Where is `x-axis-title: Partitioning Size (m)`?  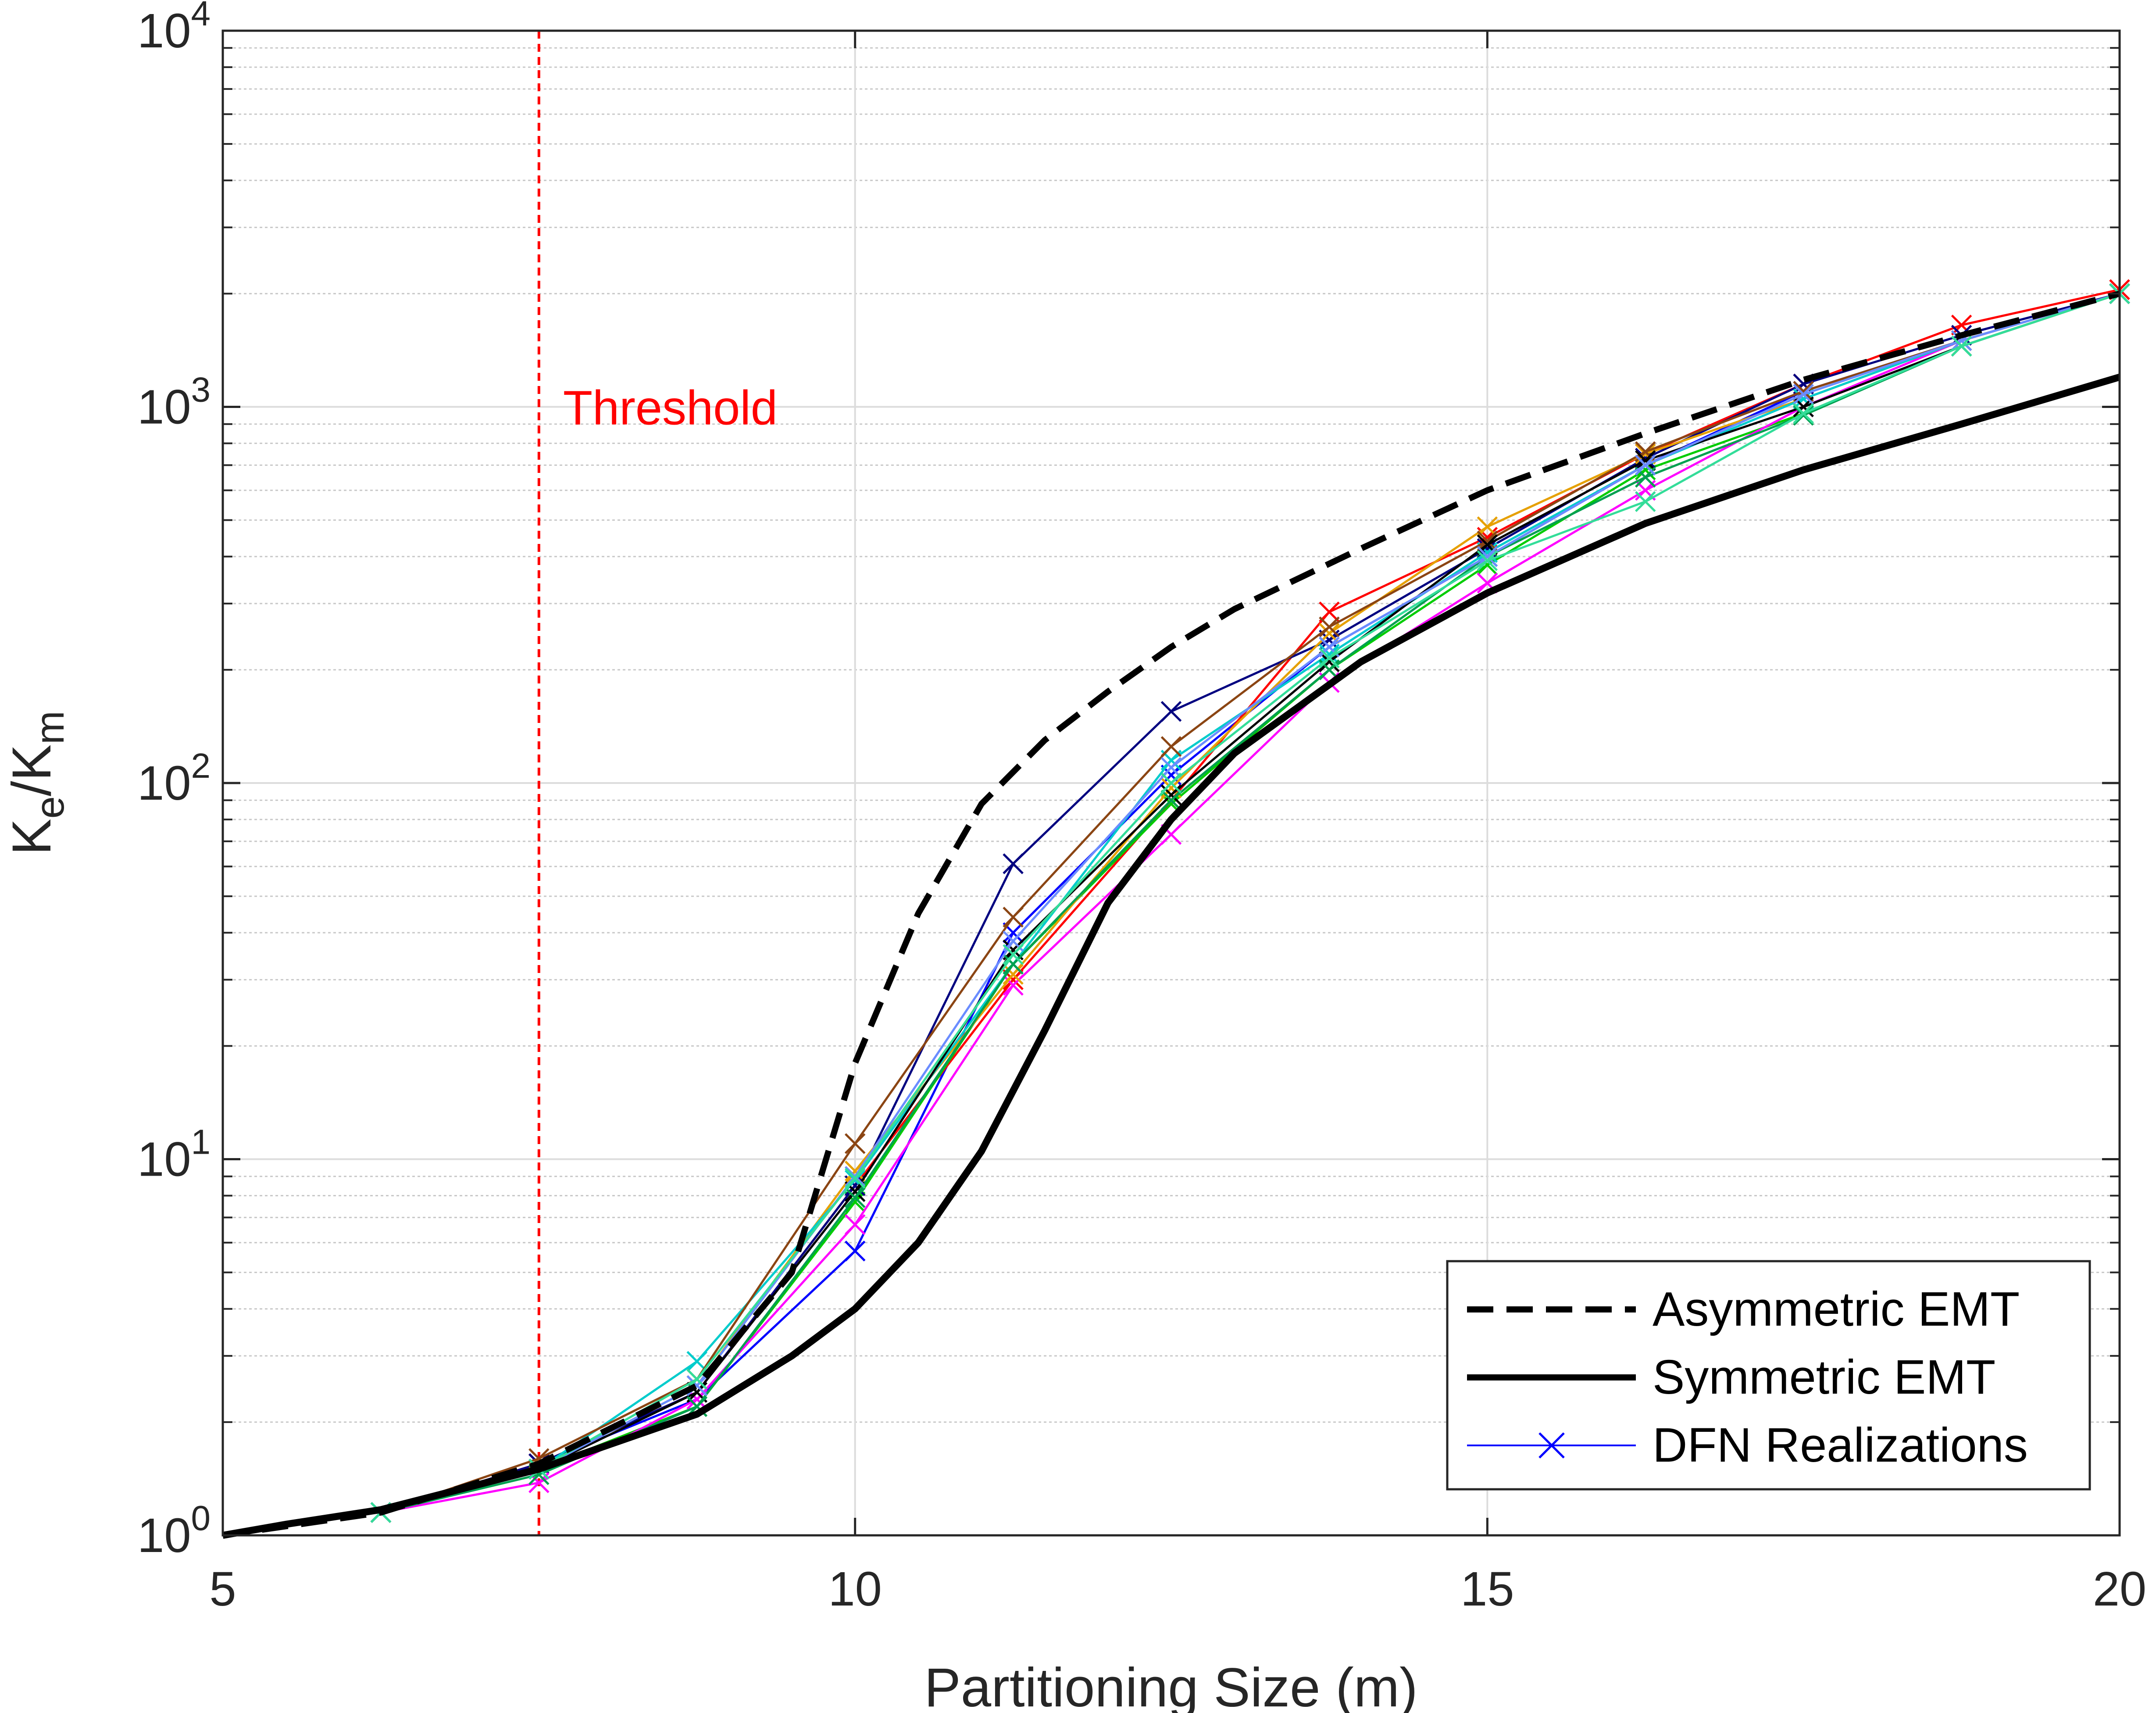
x-axis-title: Partitioning Size (m) is located at coordinates (1170, 1685).